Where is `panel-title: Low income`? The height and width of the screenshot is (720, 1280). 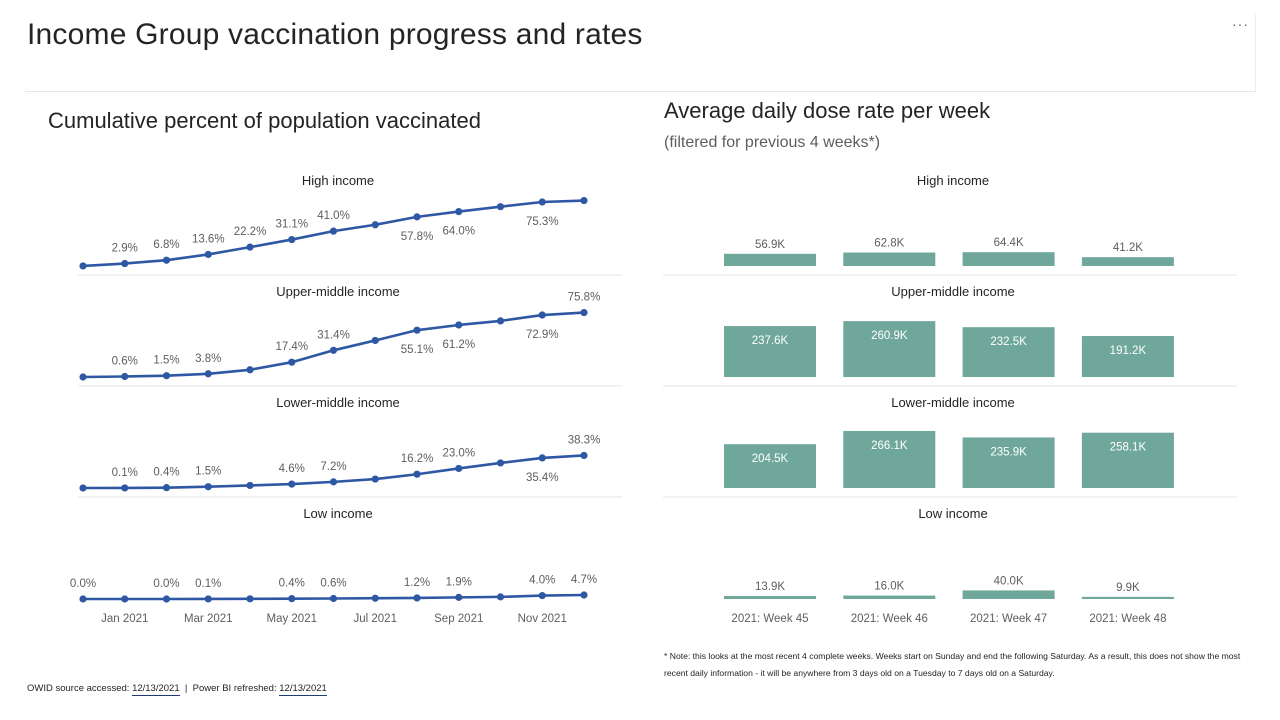
panel-title: Low income is located at coordinates (337, 513).